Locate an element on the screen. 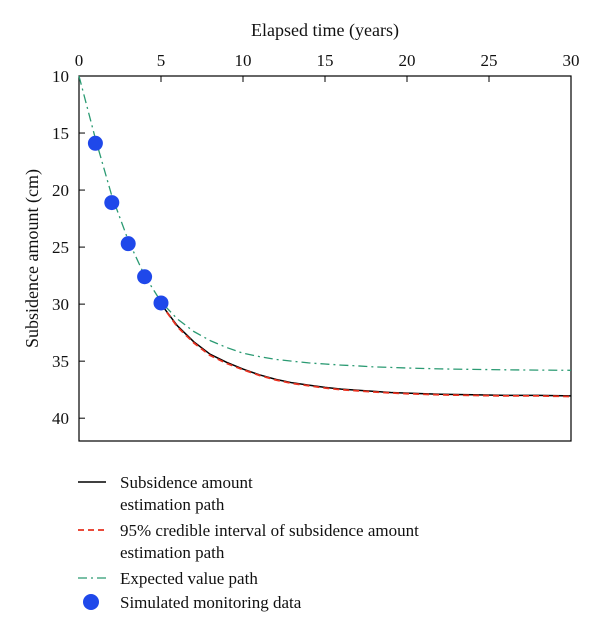 The width and height of the screenshot is (600, 642). legend-marker is located at coordinates (91, 602).